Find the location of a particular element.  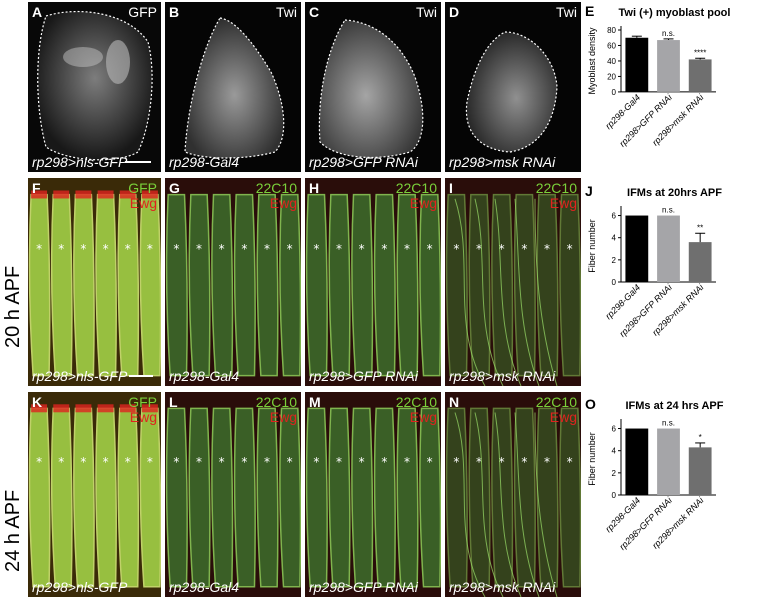

chart-letter: J is located at coordinates (589, 191).